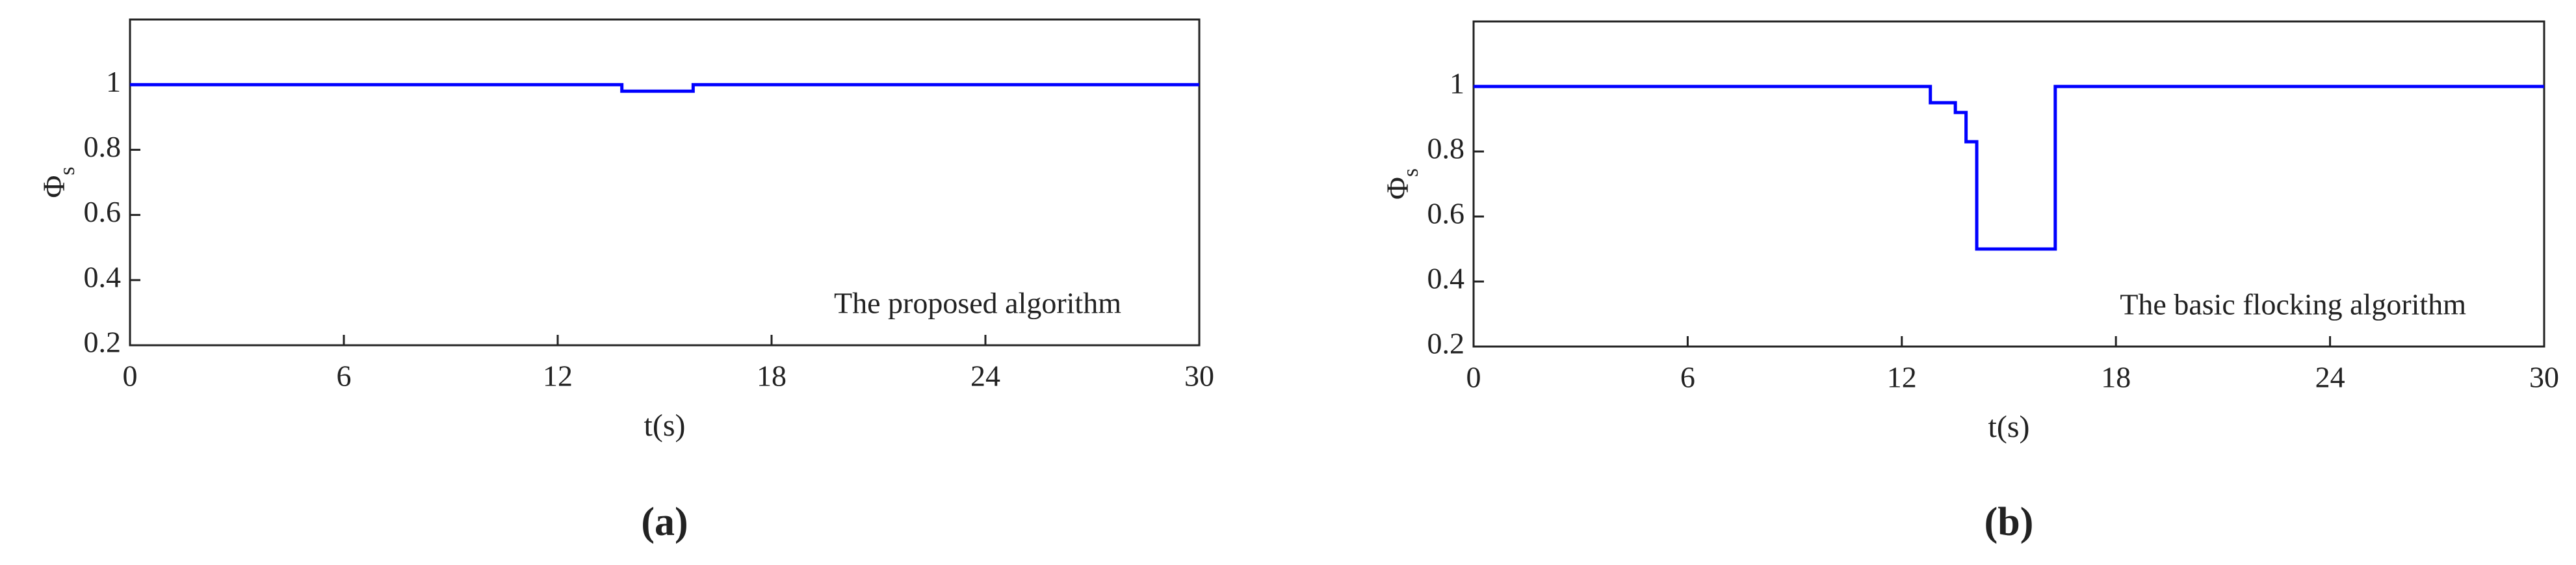 This screenshot has width=2576, height=565. Describe the element at coordinates (664, 522) in the screenshot. I see `caption: (a)` at that location.